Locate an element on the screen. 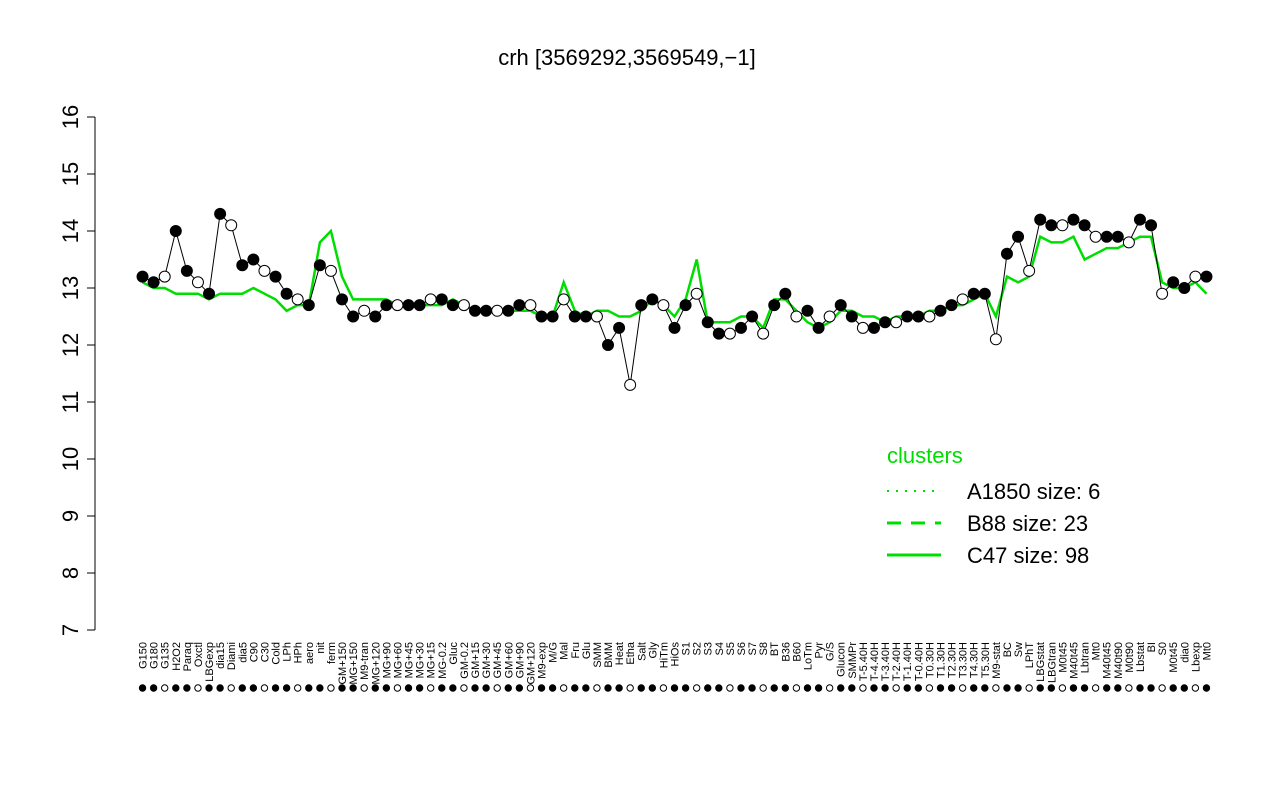 The image size is (1280, 800). y-tick-label: 14 is located at coordinates (70, 231).